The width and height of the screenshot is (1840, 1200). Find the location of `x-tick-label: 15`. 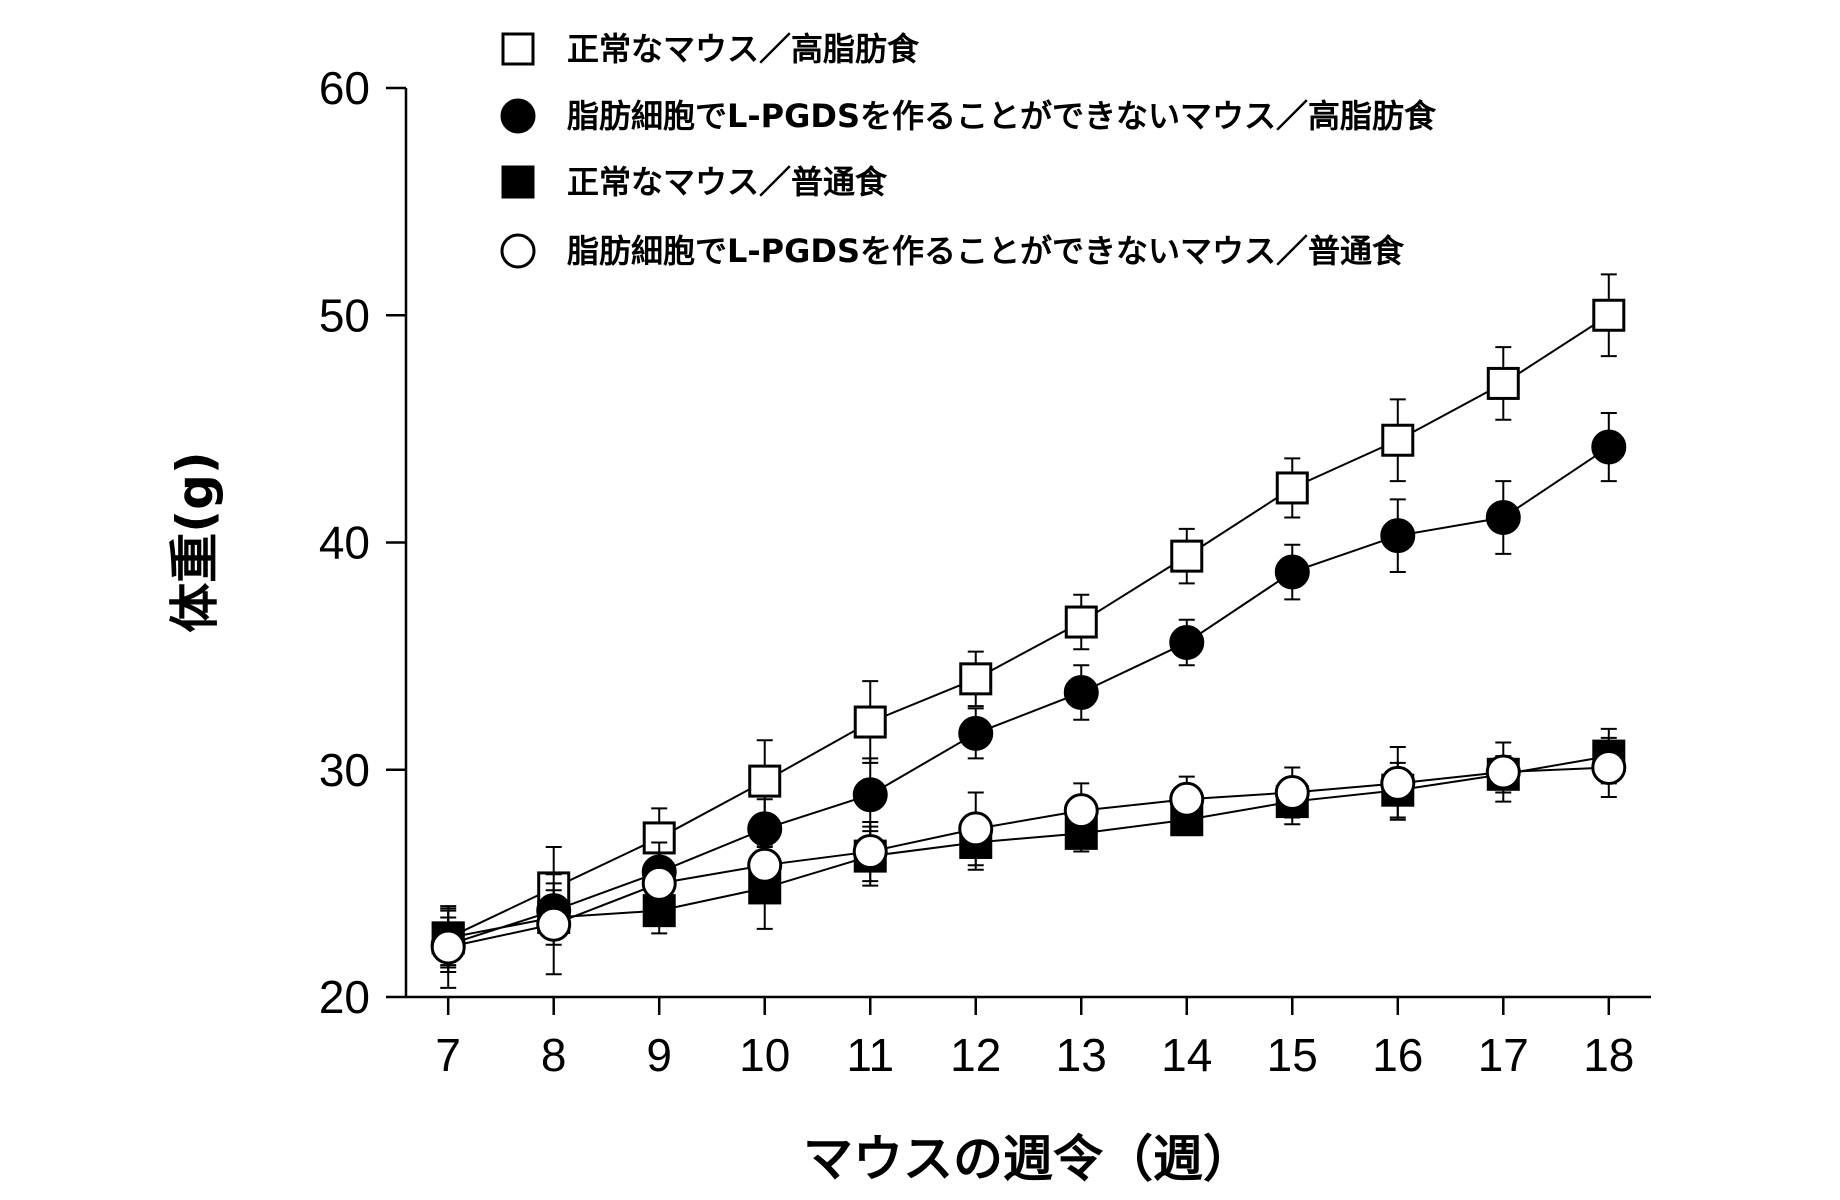

x-tick-label: 15 is located at coordinates (1292, 1055).